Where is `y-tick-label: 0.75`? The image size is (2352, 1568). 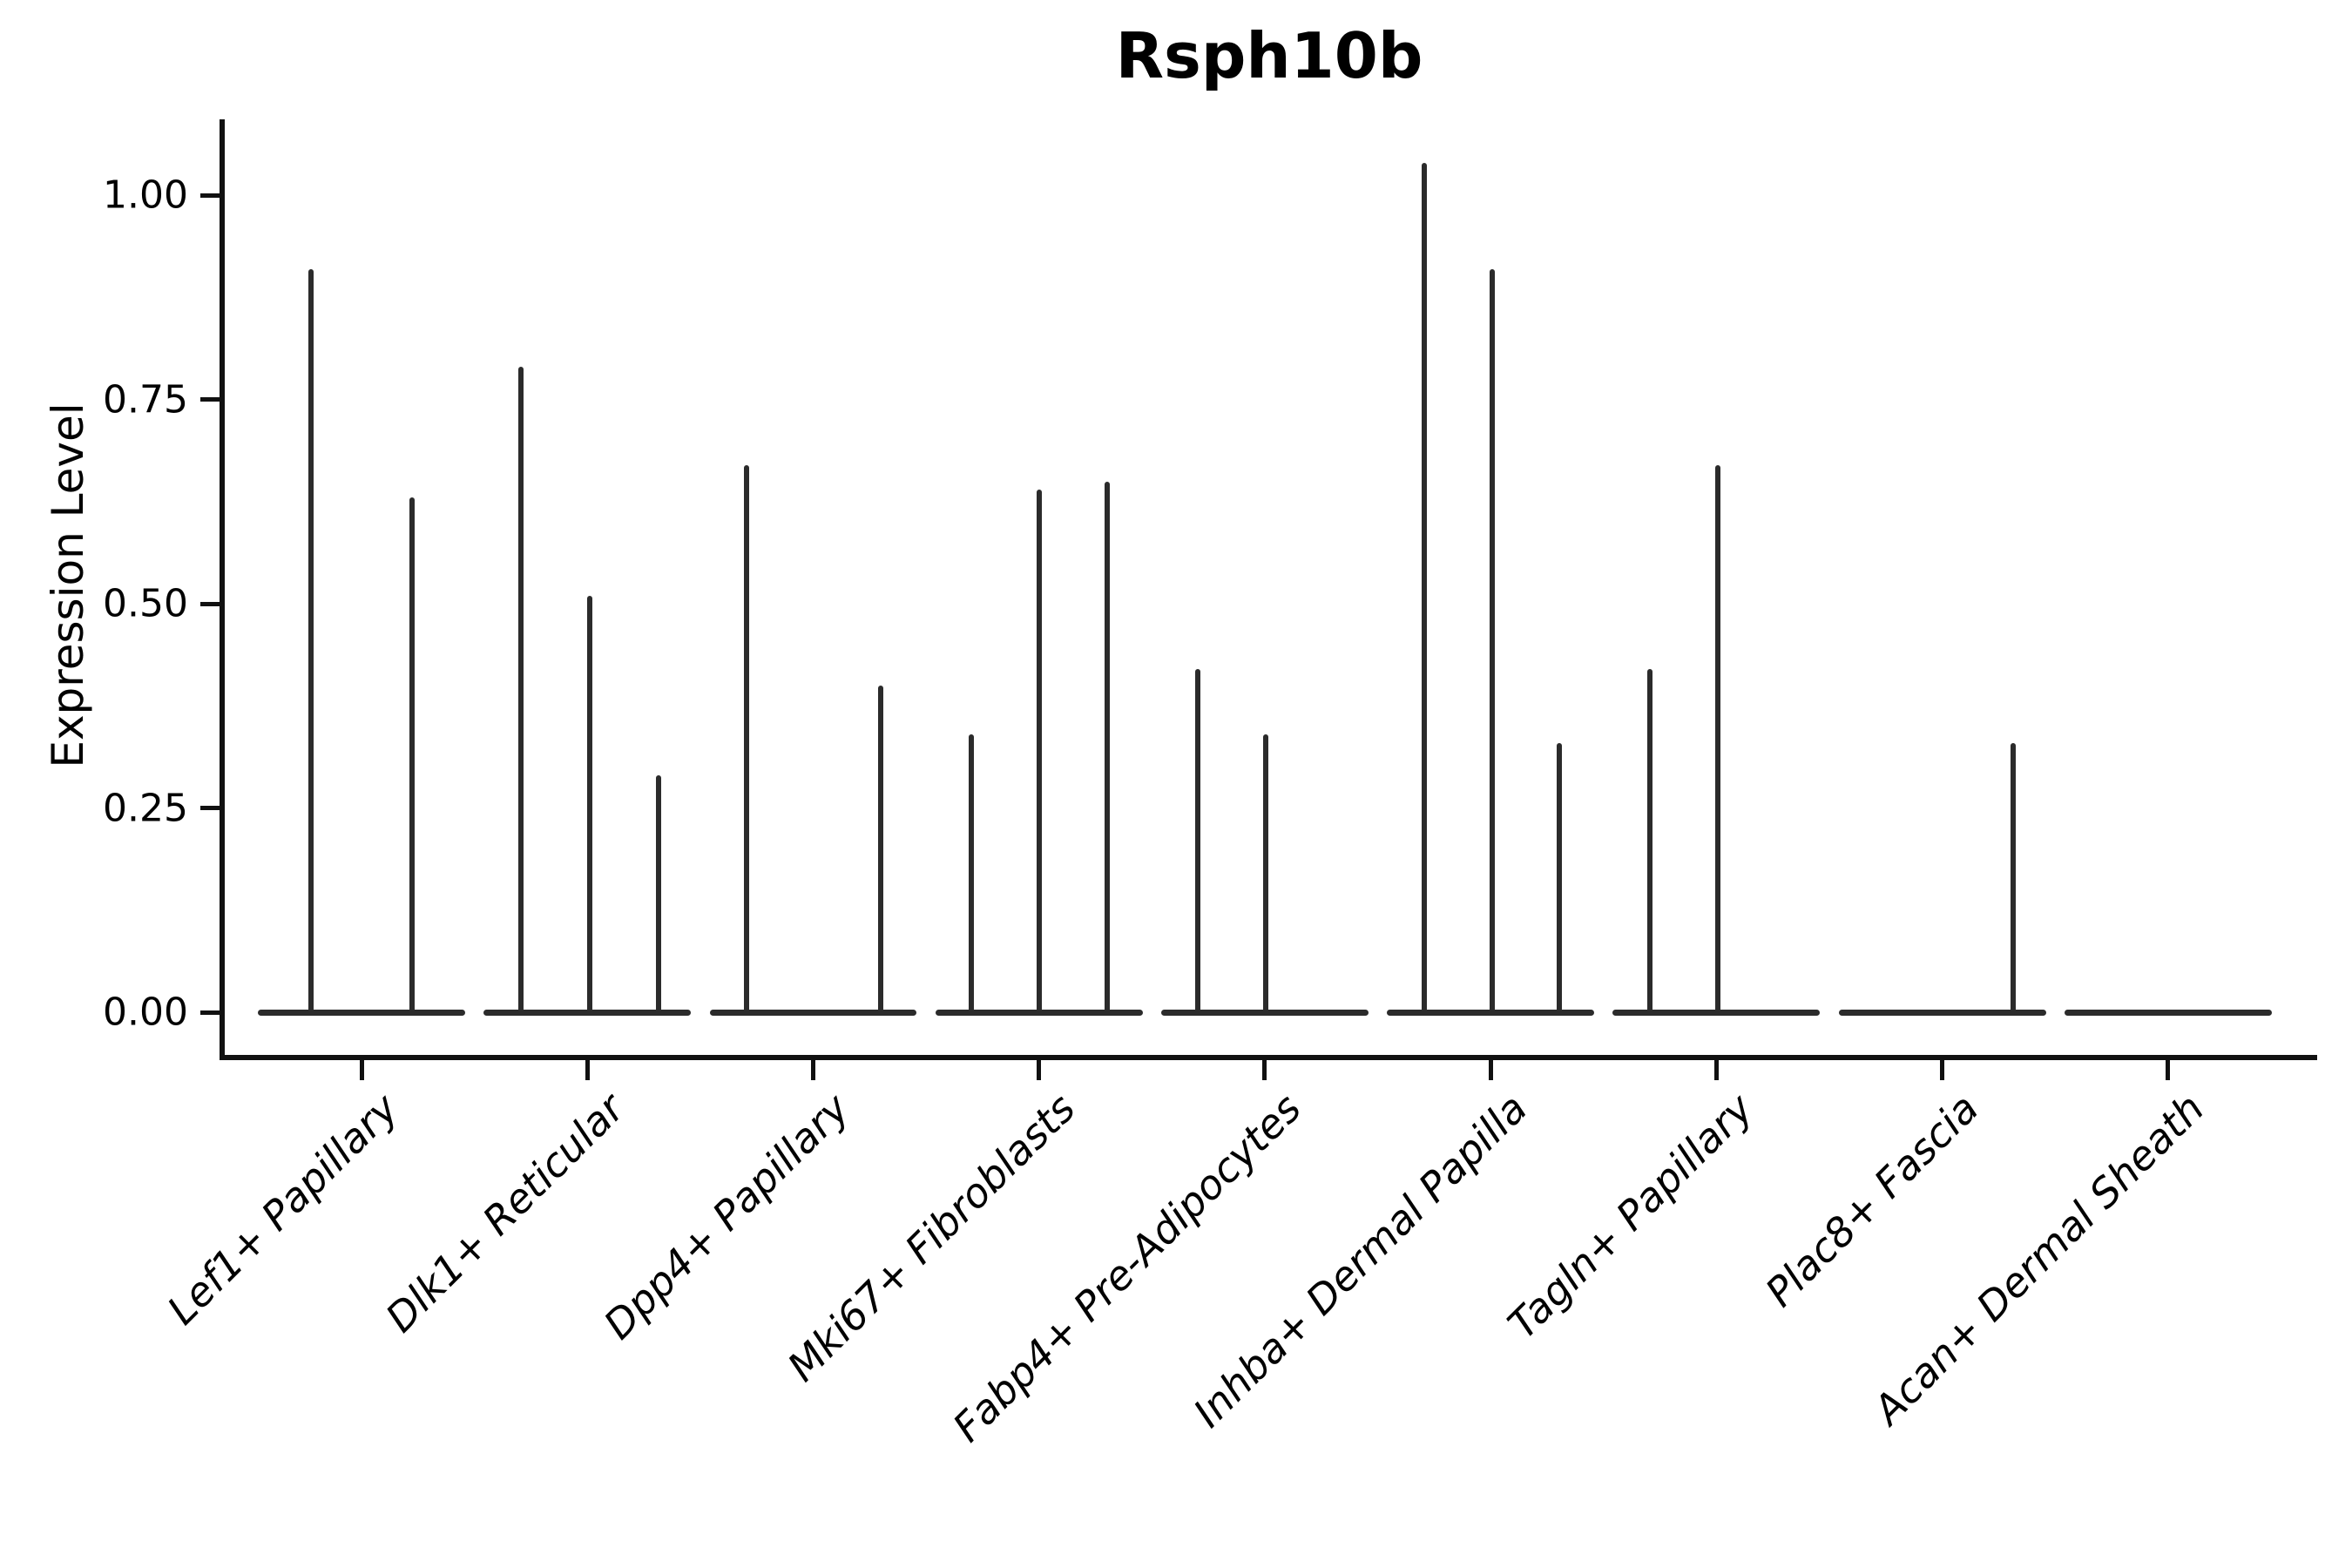
y-tick-label: 0.75 is located at coordinates (145, 399).